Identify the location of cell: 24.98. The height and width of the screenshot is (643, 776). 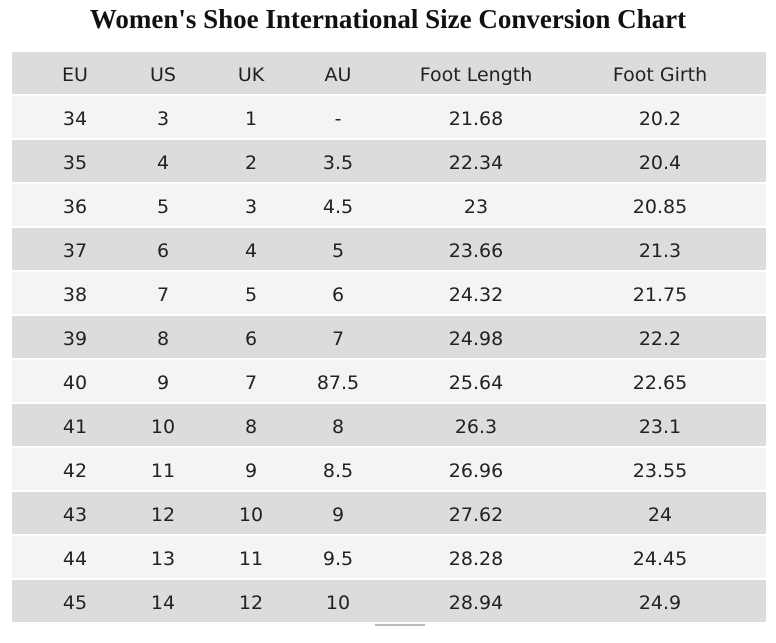
(476, 339).